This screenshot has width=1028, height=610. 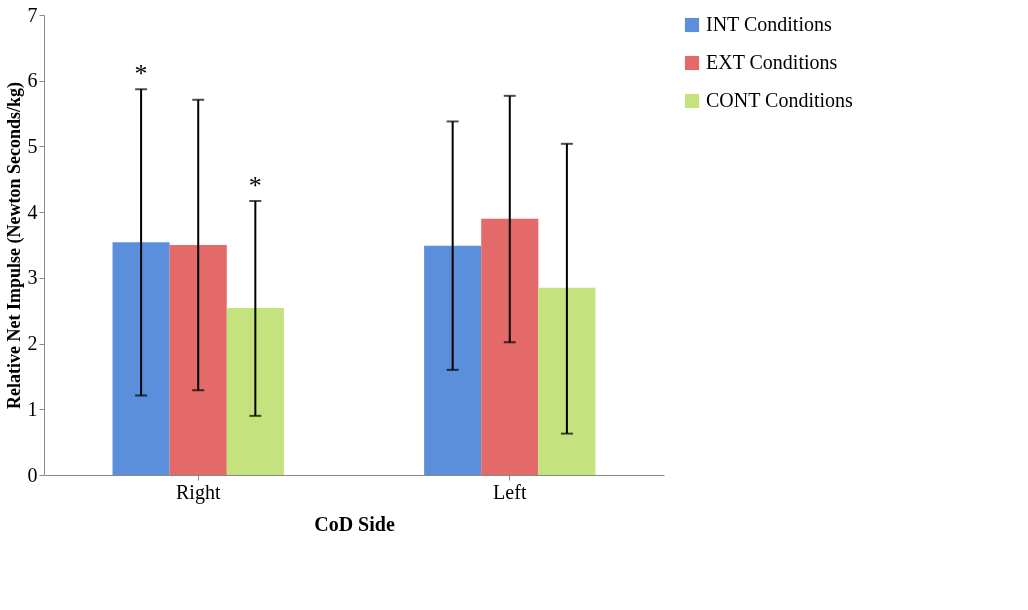 What do you see at coordinates (32, 343) in the screenshot?
I see `y-tick-label: 2` at bounding box center [32, 343].